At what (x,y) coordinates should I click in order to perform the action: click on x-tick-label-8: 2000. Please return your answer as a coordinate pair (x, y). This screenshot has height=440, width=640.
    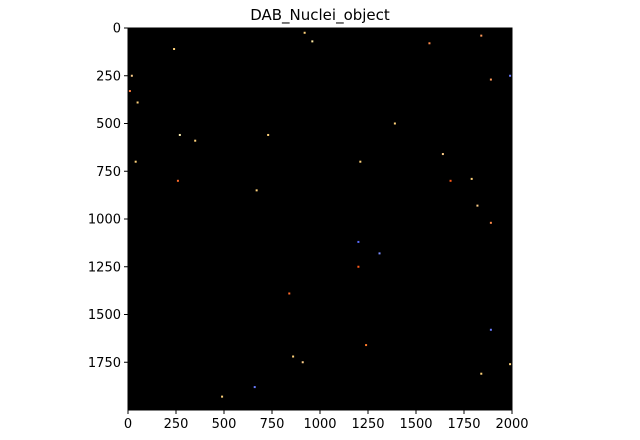
    Looking at the image, I should click on (511, 424).